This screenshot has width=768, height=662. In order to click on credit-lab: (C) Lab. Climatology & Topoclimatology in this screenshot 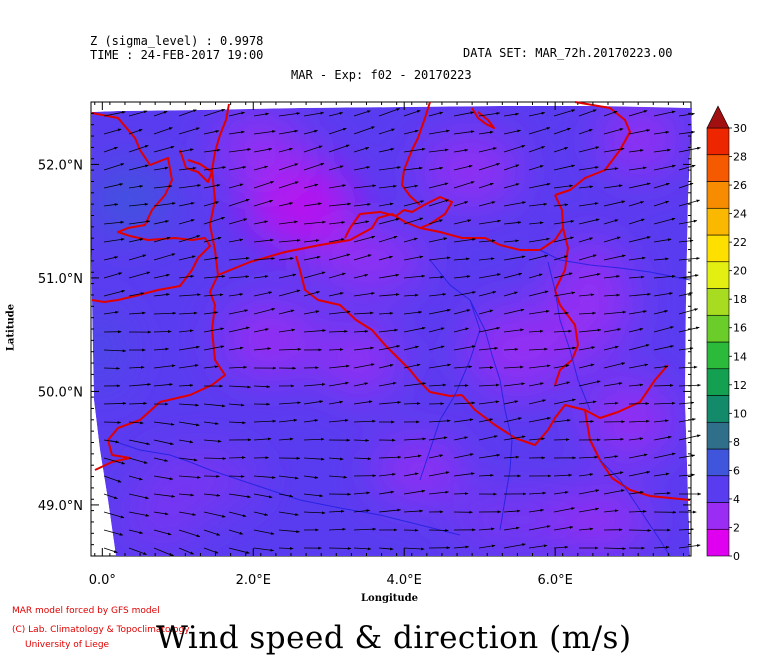, I will do `click(101, 630)`.